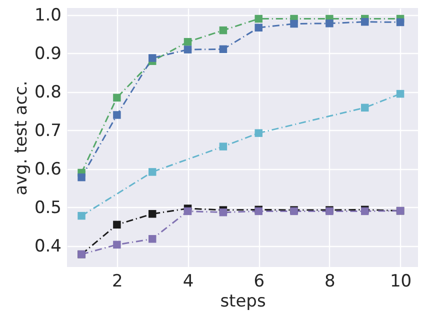 Image resolution: width=423 pixels, height=322 pixels. Describe the element at coordinates (48, 92) in the screenshot. I see `y-tick-label: 0.8` at that location.